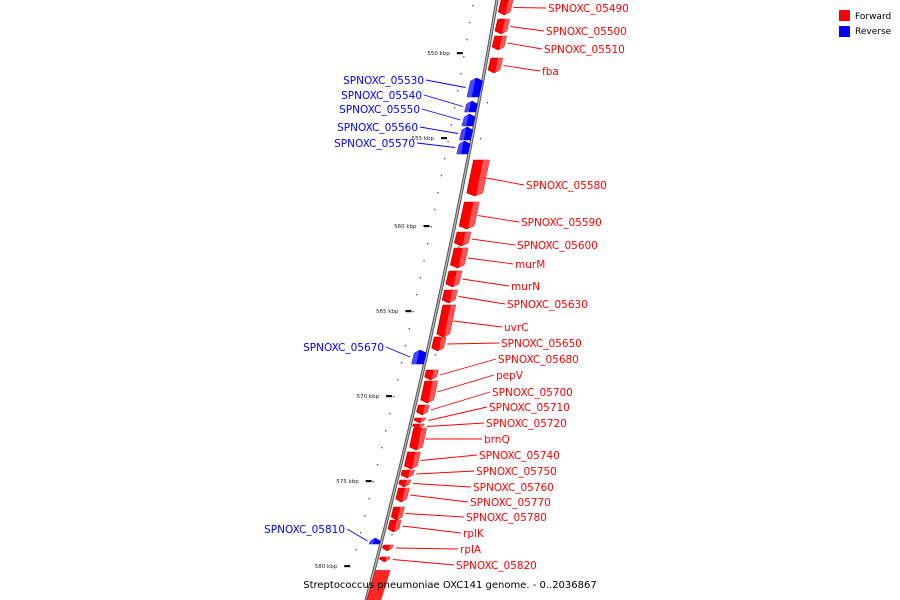 This screenshot has height=600, width=900. I want to click on gene-label: SPNOXC_05650, so click(541, 344).